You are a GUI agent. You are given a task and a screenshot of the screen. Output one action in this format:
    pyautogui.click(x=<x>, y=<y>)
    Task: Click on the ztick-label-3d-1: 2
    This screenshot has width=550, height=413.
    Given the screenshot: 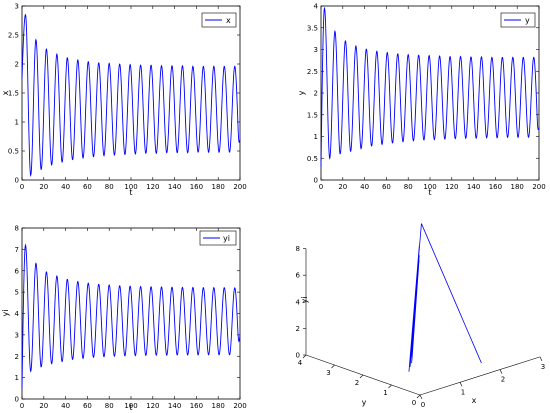 What is the action you would take?
    pyautogui.click(x=298, y=329)
    